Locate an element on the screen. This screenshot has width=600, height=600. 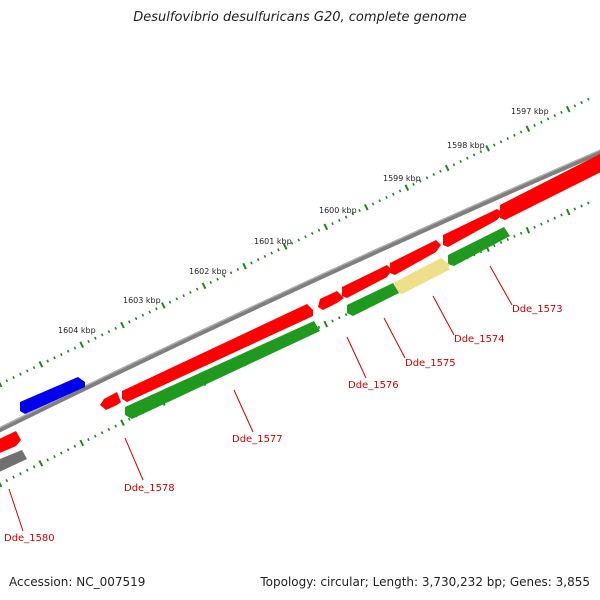
gene-label-dde-1578: Dde_1578 is located at coordinates (149, 488).